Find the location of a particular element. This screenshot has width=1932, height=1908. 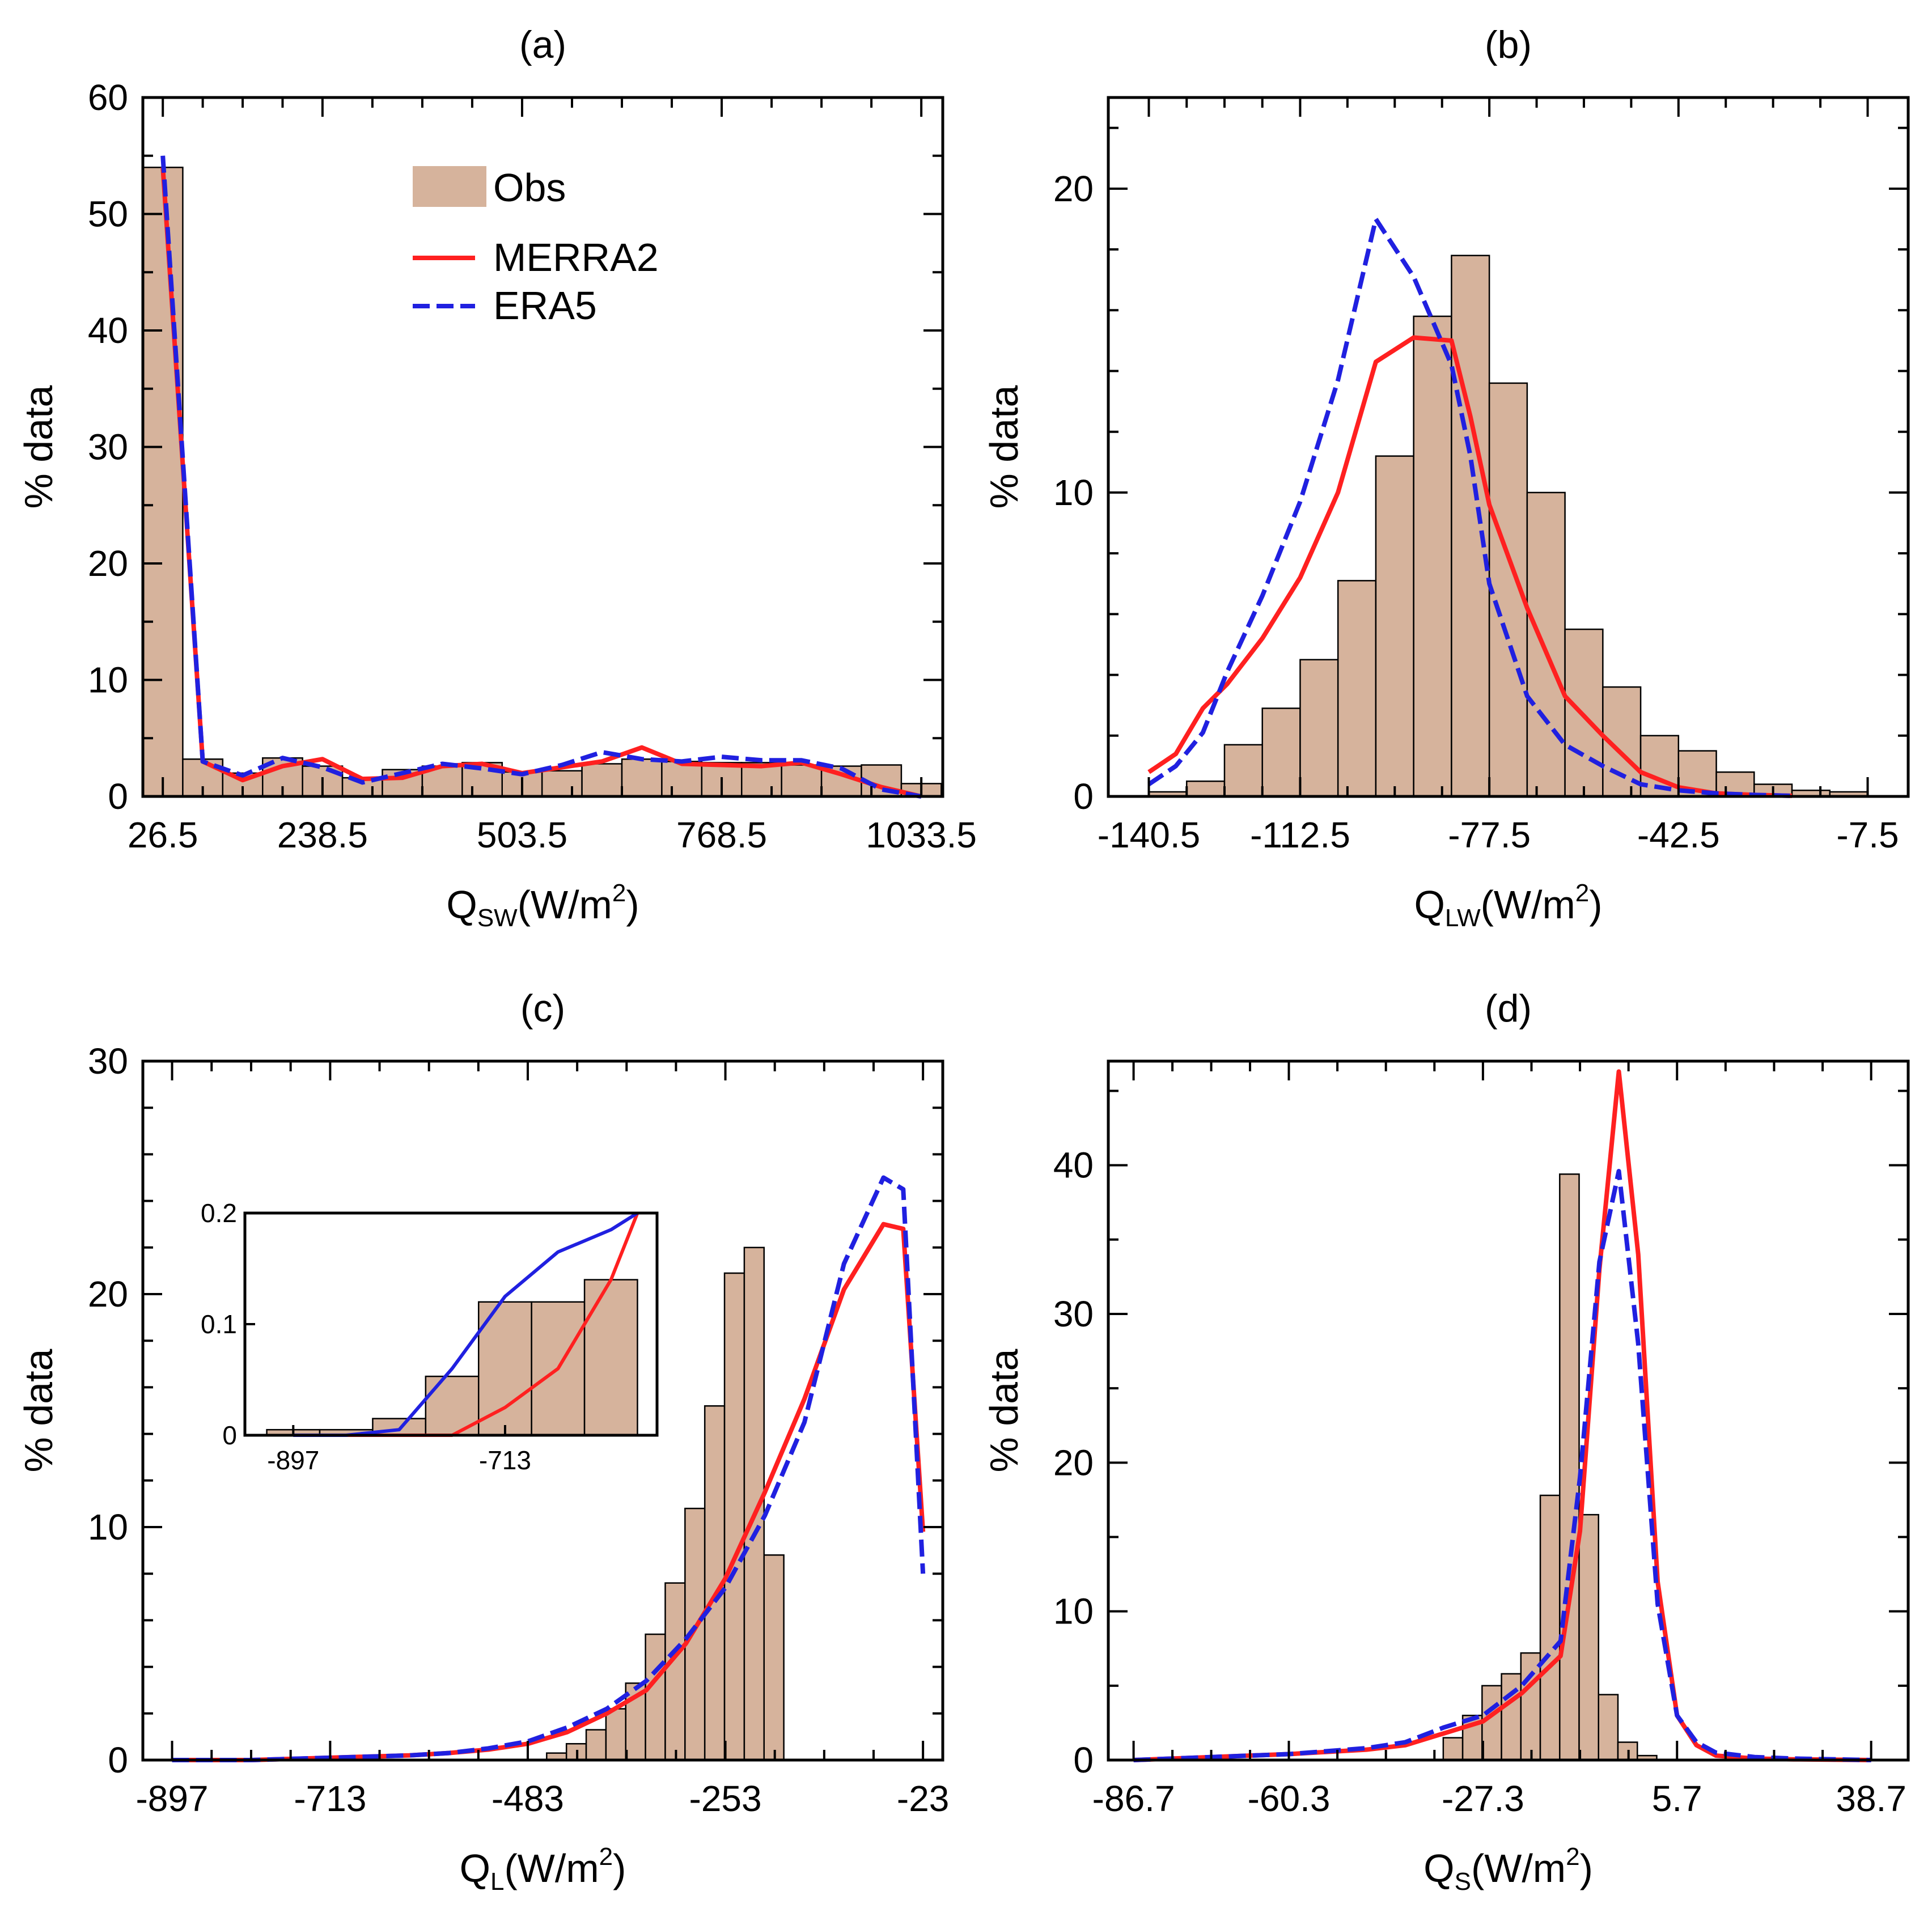

x-tick-label: -253 is located at coordinates (725, 1799).